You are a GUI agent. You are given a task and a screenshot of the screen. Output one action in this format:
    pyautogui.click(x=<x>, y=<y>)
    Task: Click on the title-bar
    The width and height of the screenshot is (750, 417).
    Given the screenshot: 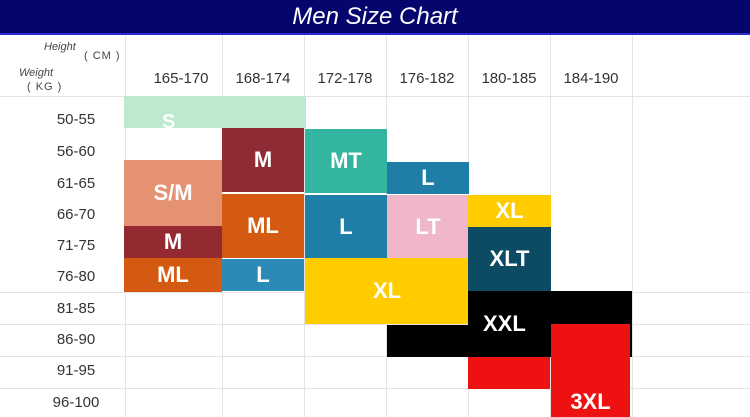 What is the action you would take?
    pyautogui.click(x=375, y=16)
    